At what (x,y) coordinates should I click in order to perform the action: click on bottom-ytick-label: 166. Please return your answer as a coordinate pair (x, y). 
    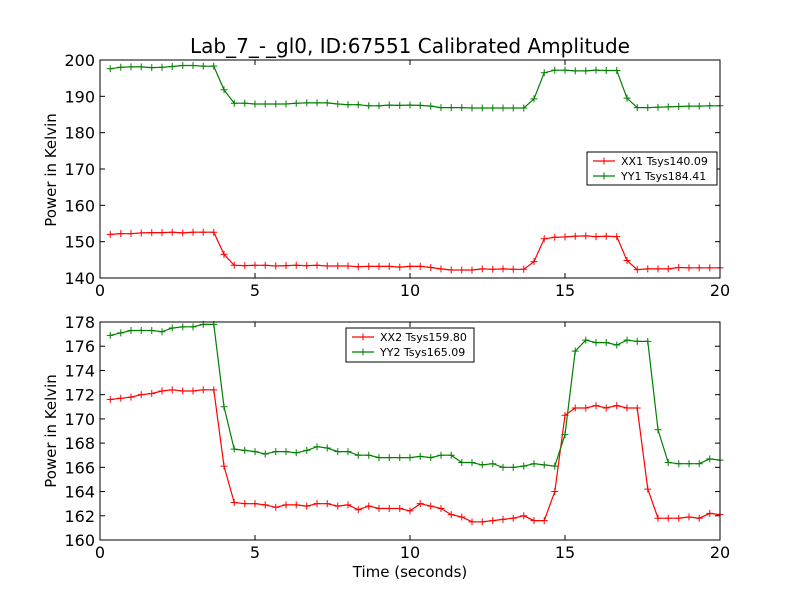
    Looking at the image, I should click on (79, 467).